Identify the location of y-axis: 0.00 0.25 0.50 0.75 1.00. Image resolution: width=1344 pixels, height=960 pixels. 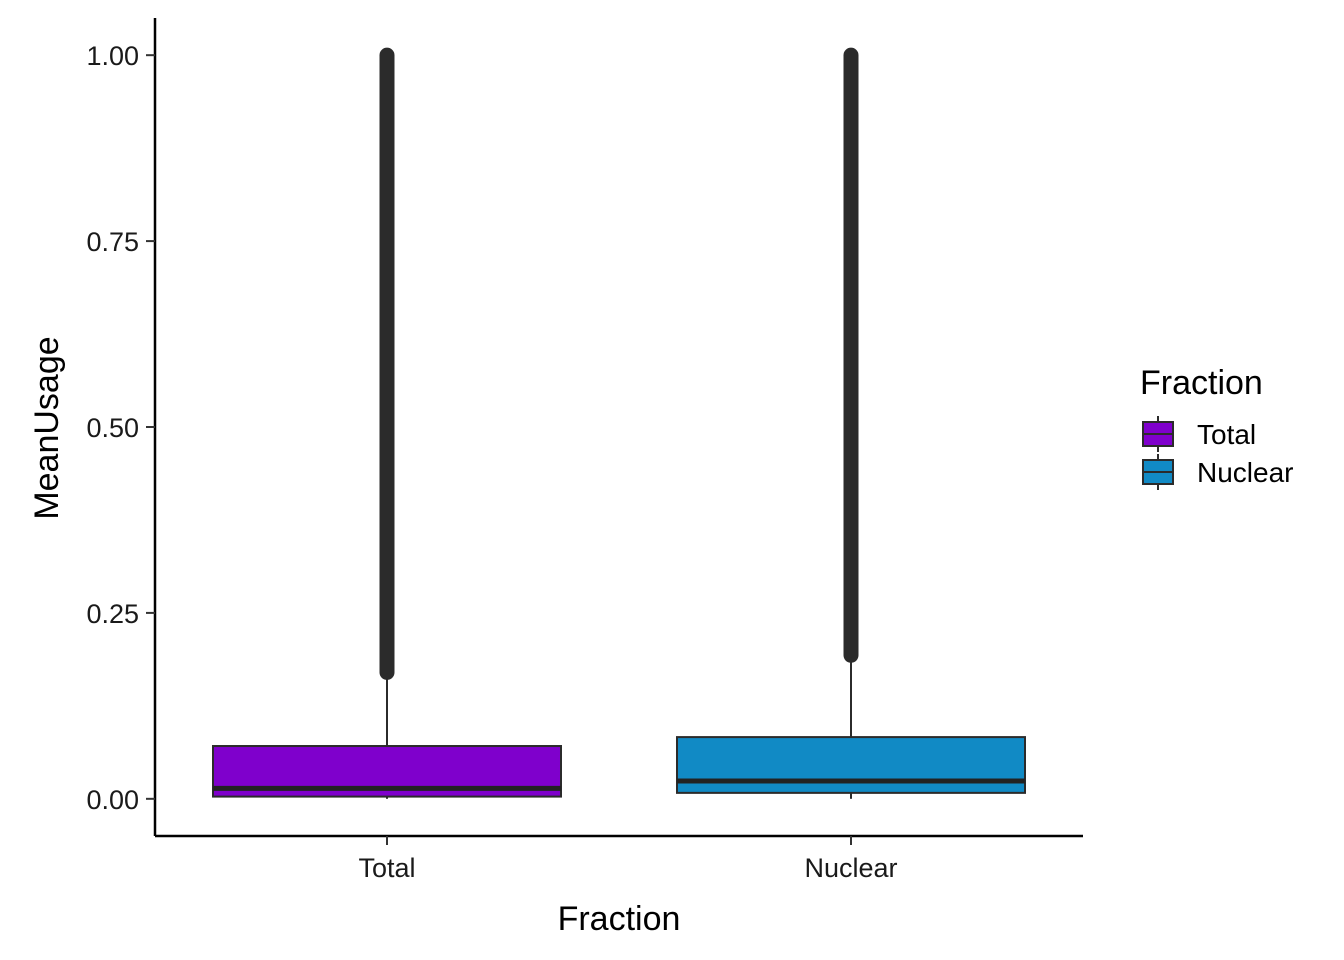
(121, 427).